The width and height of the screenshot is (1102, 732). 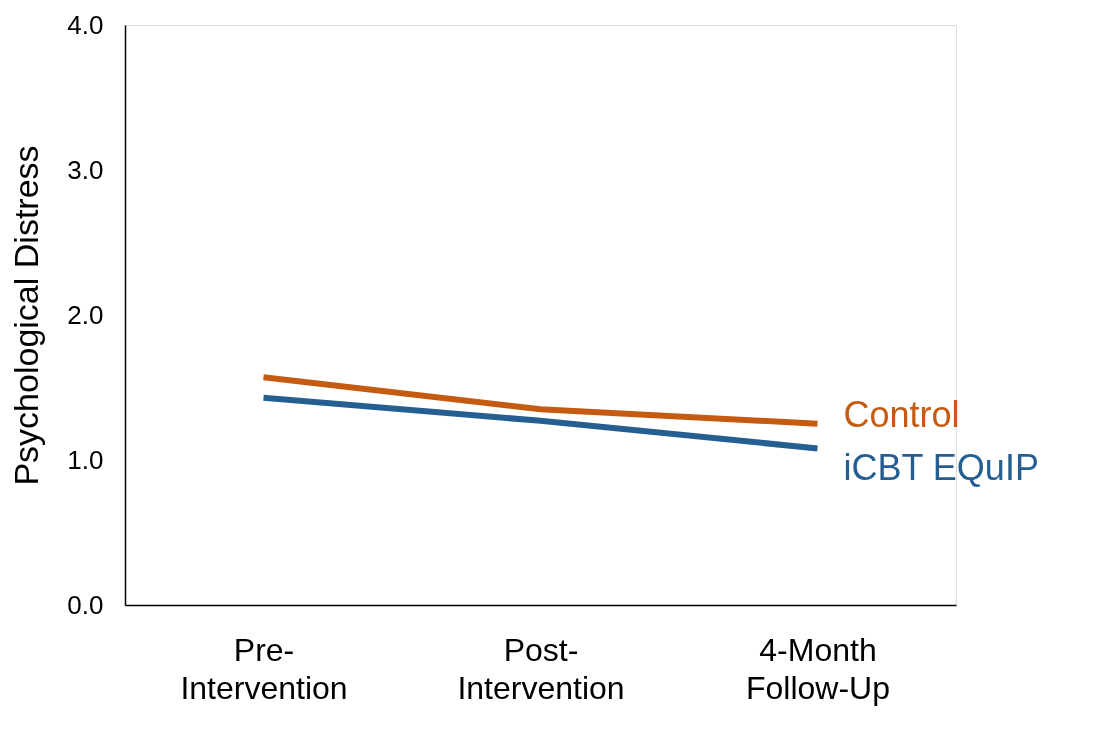 I want to click on series-label: Control, so click(x=901, y=414).